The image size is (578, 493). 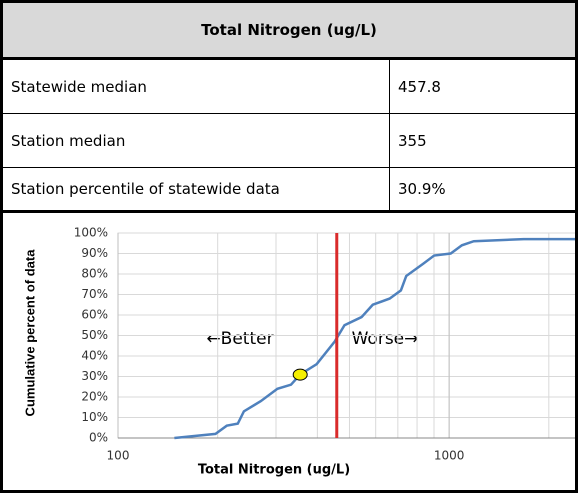 I want to click on y-tick-label: 80%, so click(x=94, y=274).